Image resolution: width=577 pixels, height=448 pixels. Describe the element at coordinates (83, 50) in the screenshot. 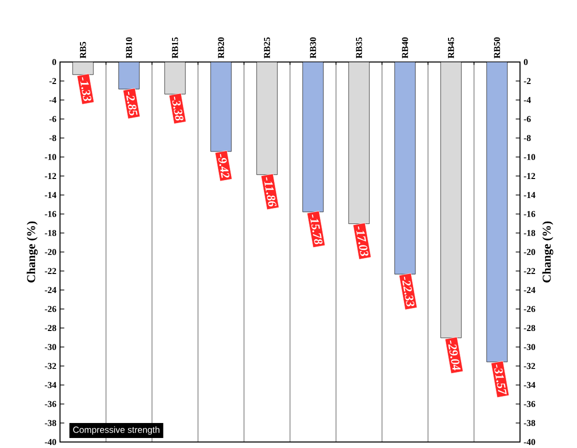

I see `x-tick-label: RB5` at that location.